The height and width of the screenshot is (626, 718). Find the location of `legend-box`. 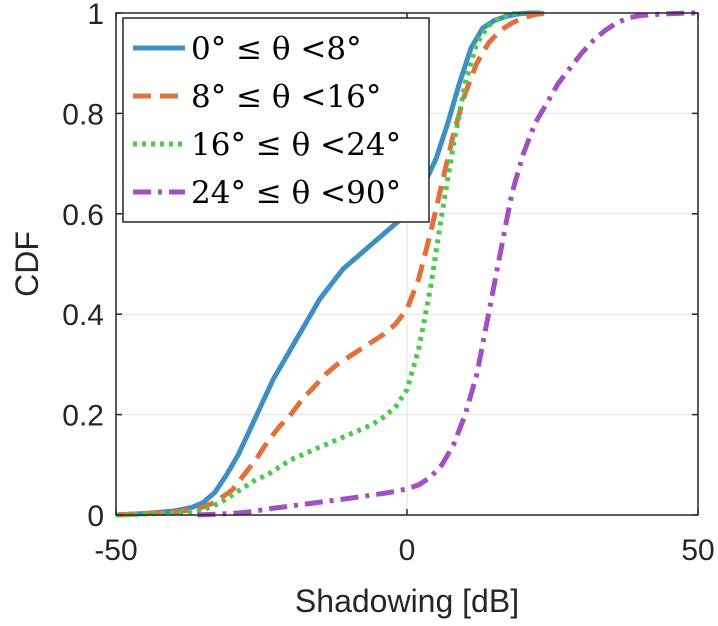

legend-box is located at coordinates (276, 120).